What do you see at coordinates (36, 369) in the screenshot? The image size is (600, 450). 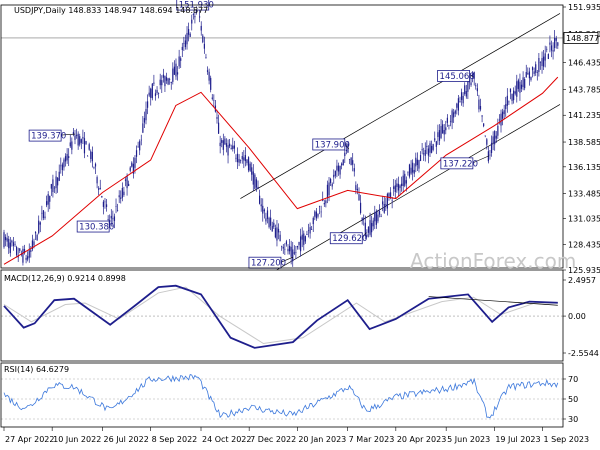 I see `rsi-panel-title: RSI(14) 64.6279` at bounding box center [36, 369].